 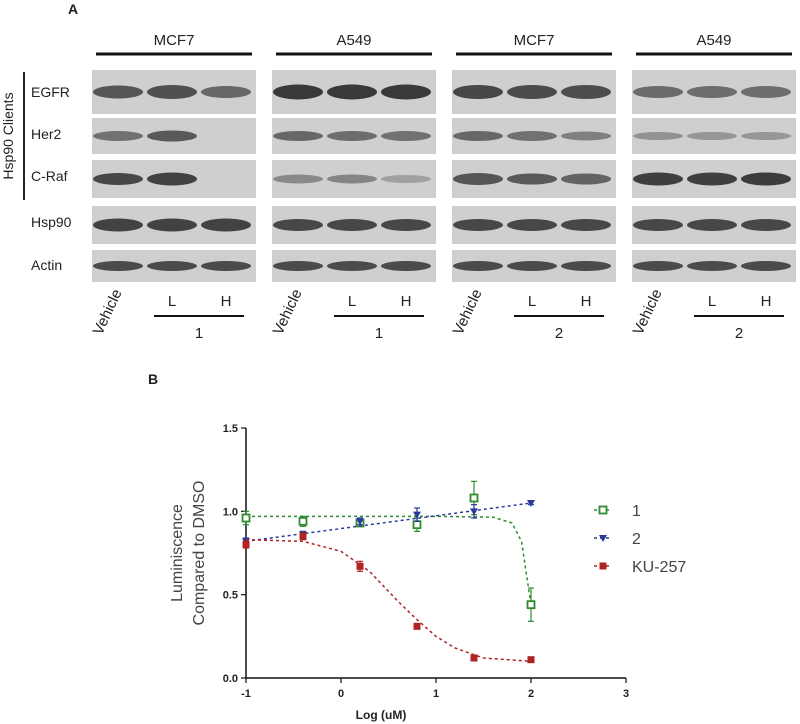 I want to click on row-label-craf: C-Raf, so click(x=49, y=176).